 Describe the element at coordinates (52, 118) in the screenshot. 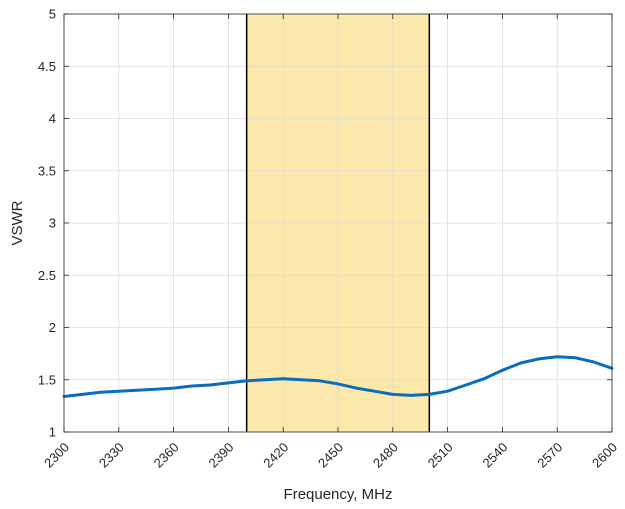

I see `y-tick-label: 4` at that location.